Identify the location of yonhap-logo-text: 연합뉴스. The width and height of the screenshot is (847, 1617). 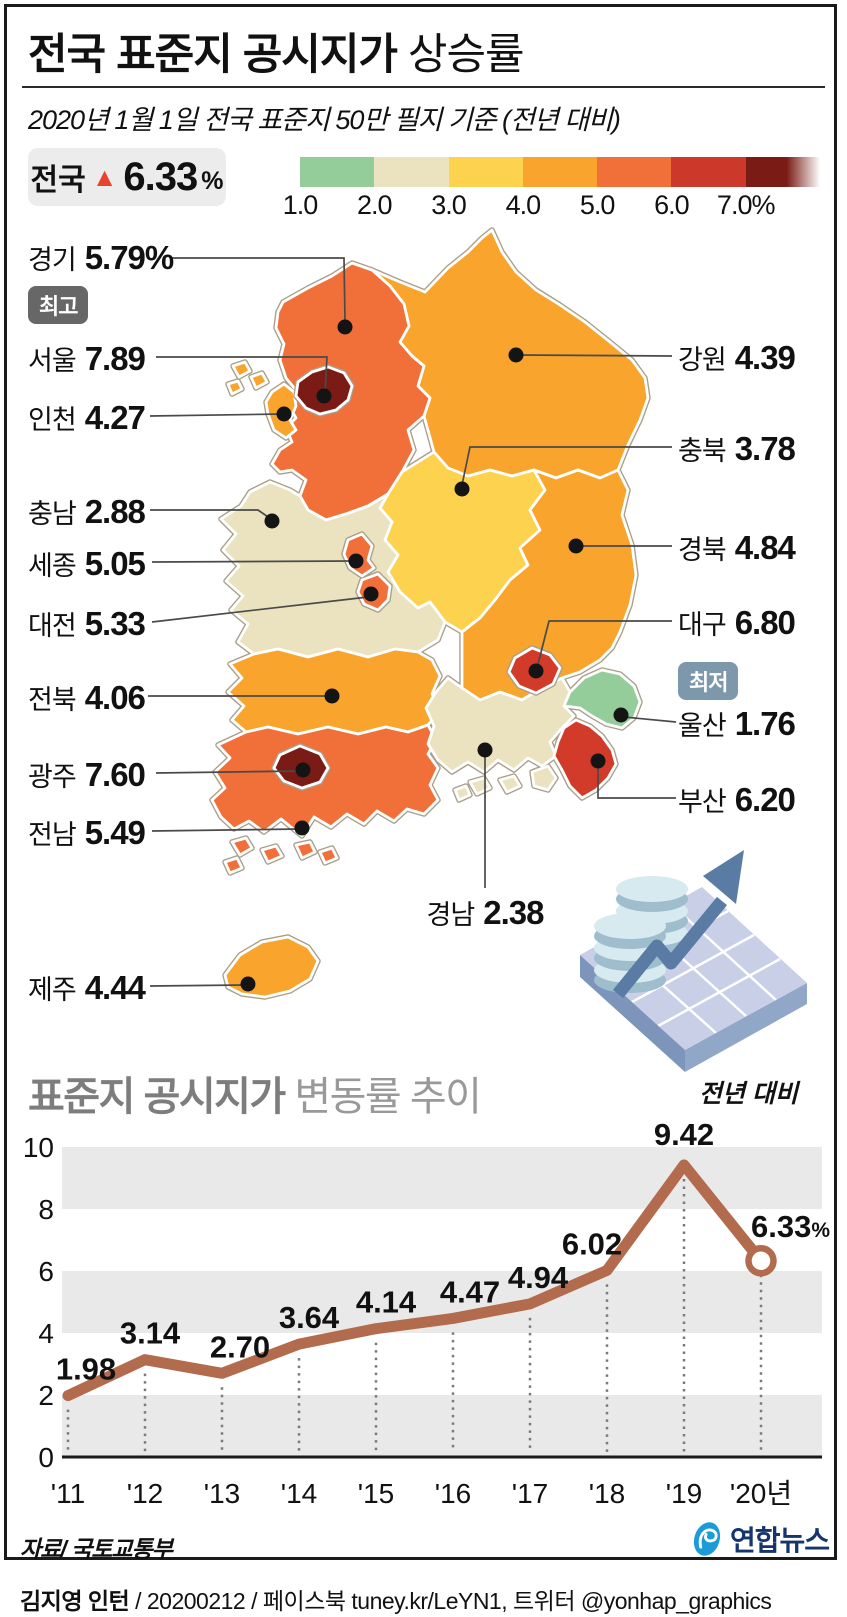
(779, 1540).